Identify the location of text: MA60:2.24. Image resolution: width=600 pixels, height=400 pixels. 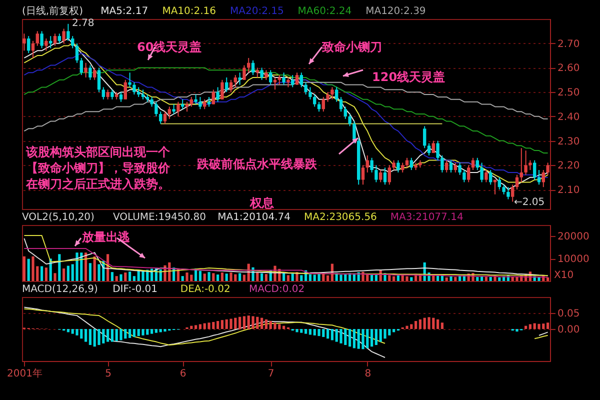
(325, 11).